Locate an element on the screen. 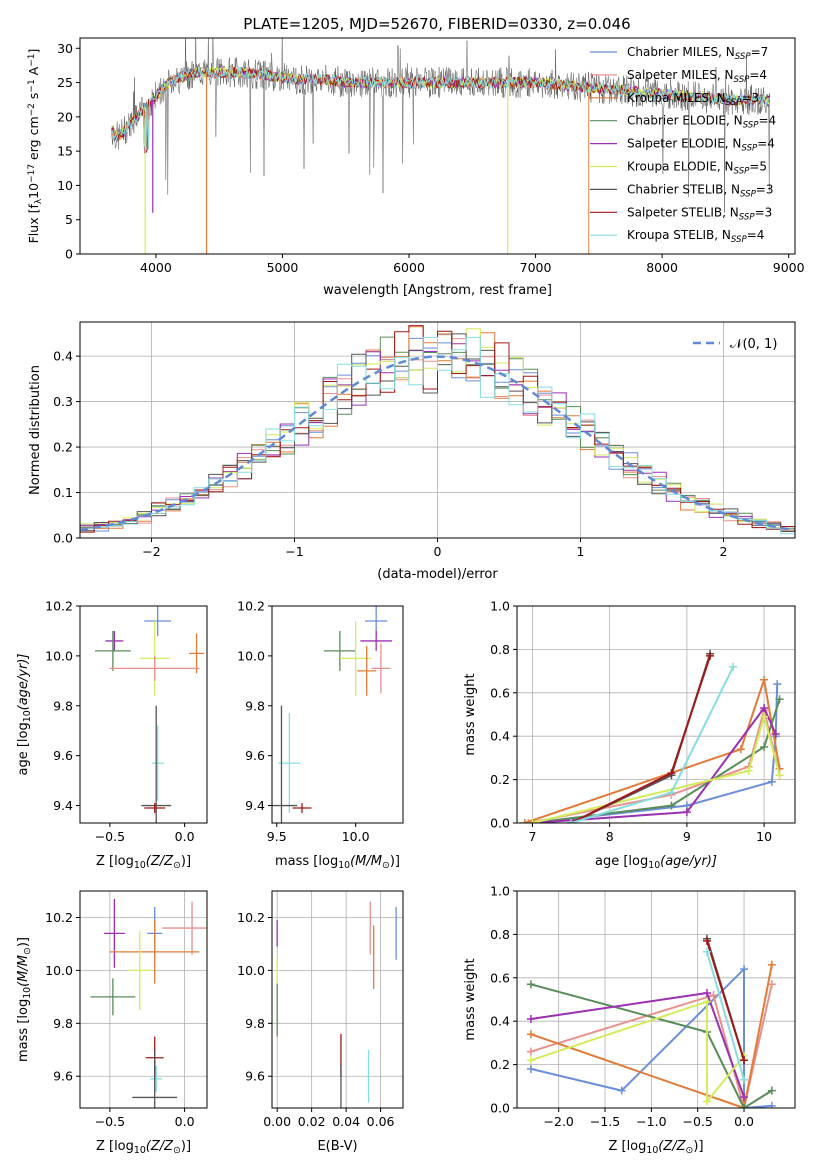 This screenshot has height=1170, width=819. x-tick-label: −2.0 is located at coordinates (559, 1121).